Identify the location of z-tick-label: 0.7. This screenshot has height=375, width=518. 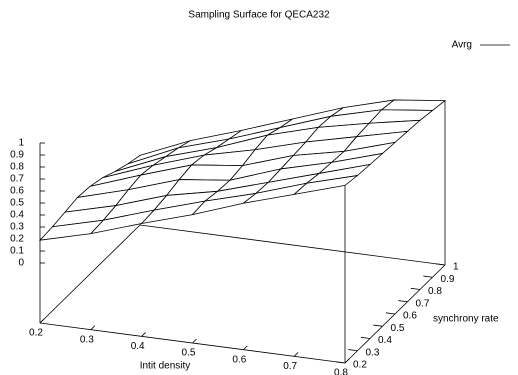
(17, 179).